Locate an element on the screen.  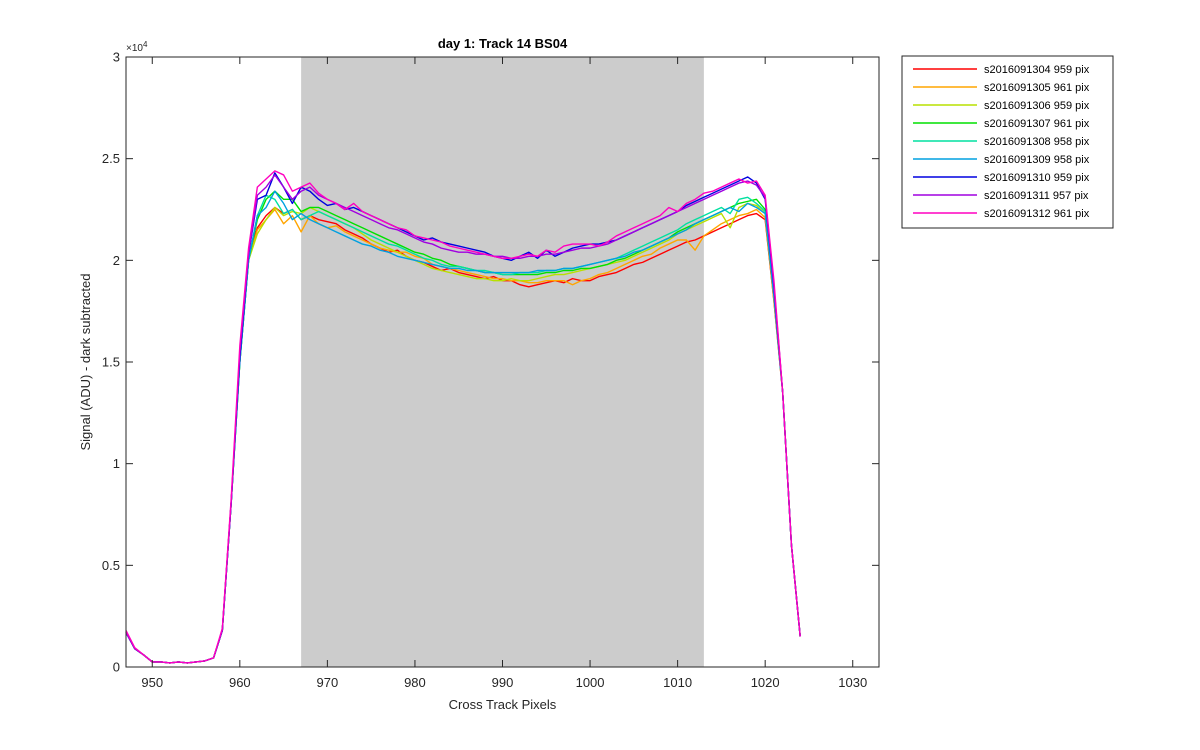
x-tick-label: 1010 is located at coordinates (677, 682).